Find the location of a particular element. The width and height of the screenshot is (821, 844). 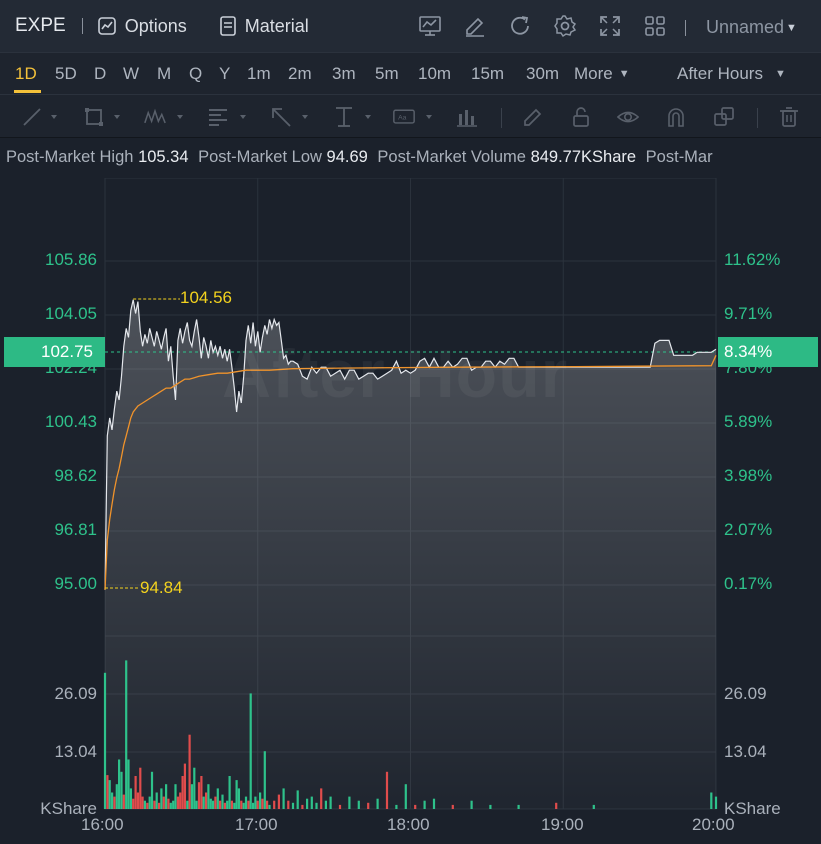

line-tool-icon is located at coordinates (32, 117).